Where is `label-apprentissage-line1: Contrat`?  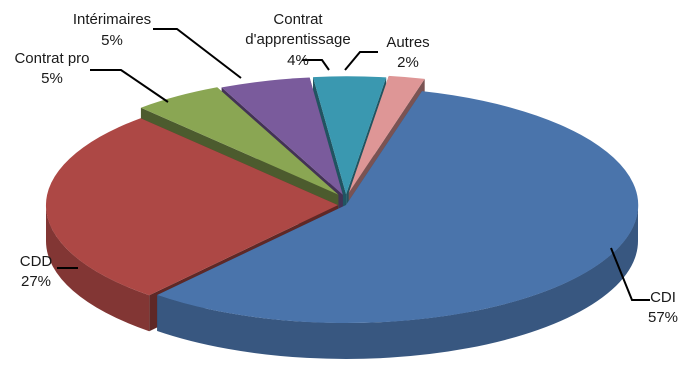 label-apprentissage-line1: Contrat is located at coordinates (298, 19).